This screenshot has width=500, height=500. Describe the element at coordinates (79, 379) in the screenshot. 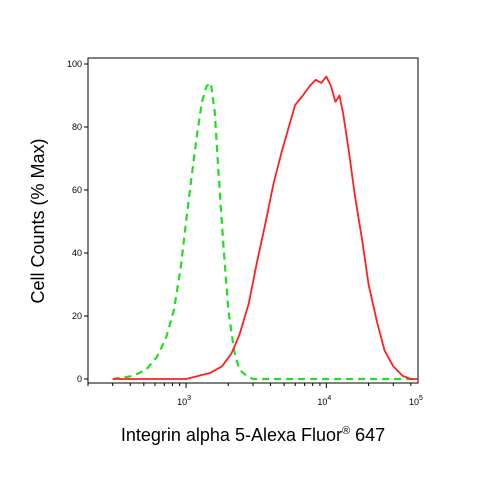

I see `y-tick-label: 0` at that location.